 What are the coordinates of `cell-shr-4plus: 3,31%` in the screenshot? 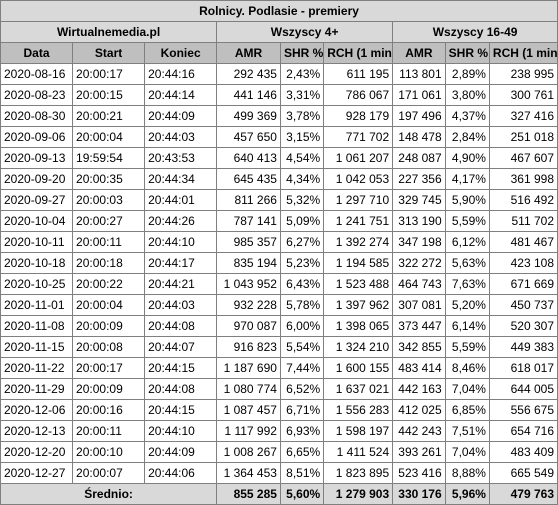 It's located at (302, 95).